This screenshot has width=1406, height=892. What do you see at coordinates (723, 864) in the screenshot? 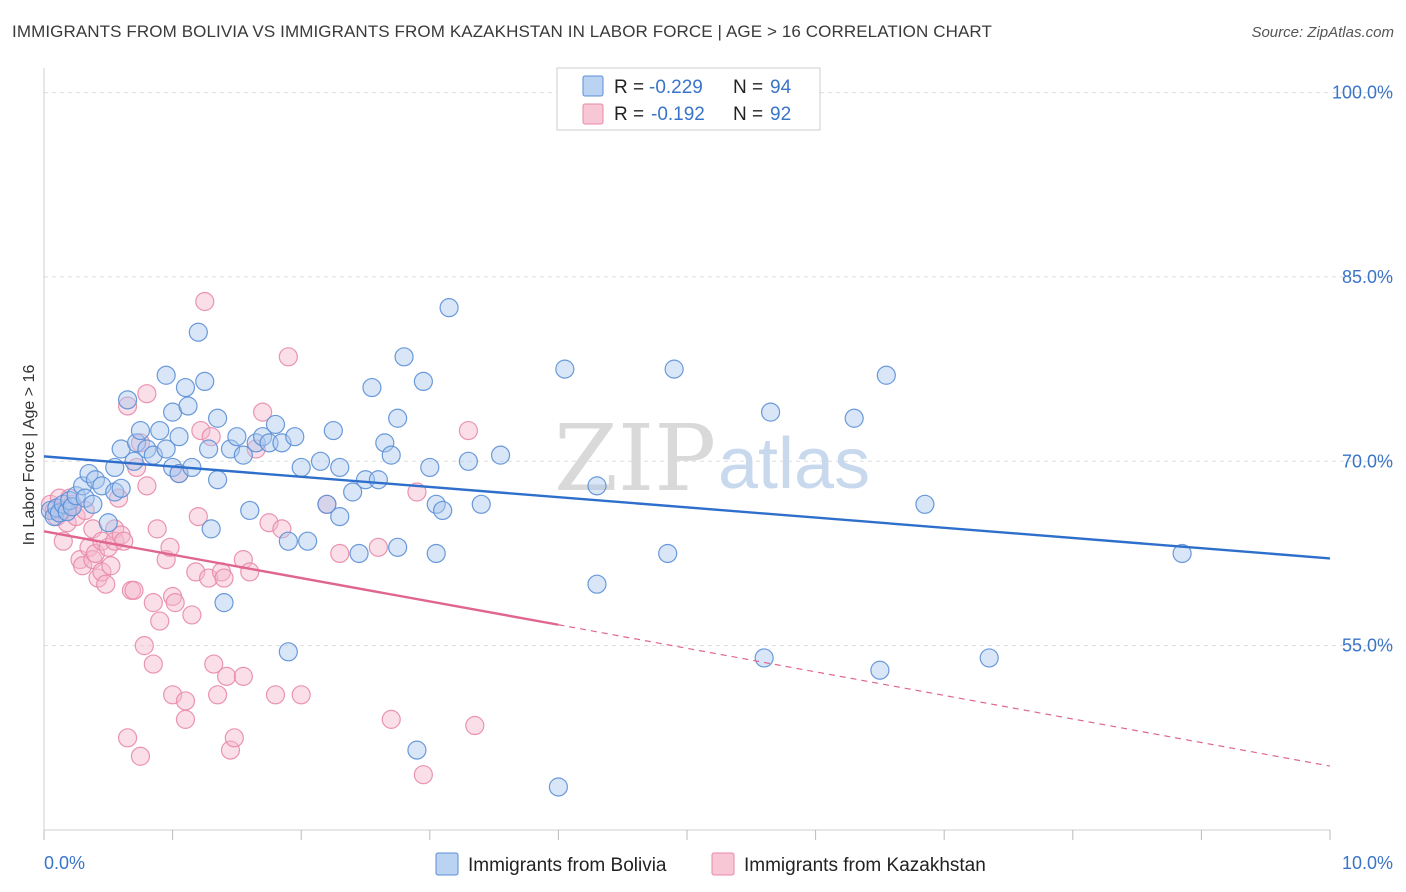
I see `legend-swatch-kazakhstan` at bounding box center [723, 864].